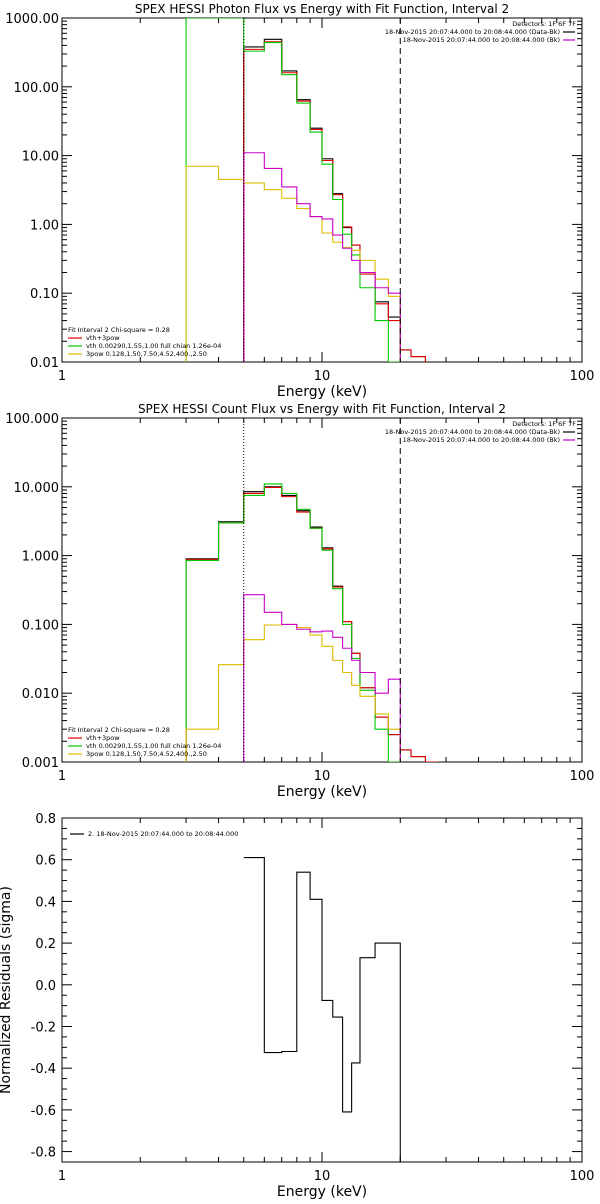  What do you see at coordinates (40, 763) in the screenshot?
I see `y-tick-label: 0.001` at bounding box center [40, 763].